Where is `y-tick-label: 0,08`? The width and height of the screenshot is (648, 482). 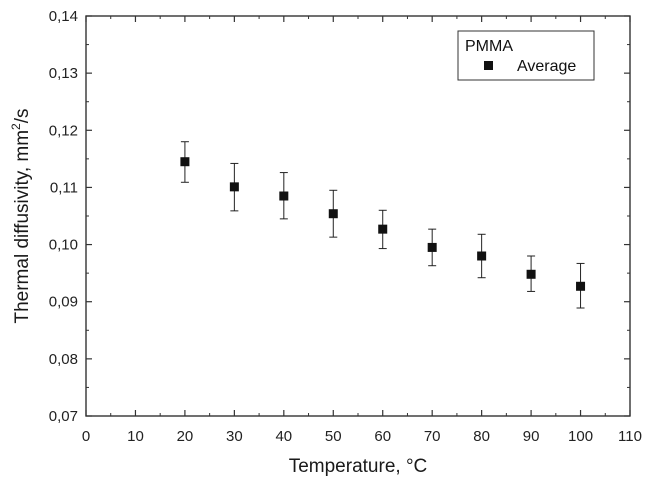
y-tick-label: 0,08 is located at coordinates (63, 359).